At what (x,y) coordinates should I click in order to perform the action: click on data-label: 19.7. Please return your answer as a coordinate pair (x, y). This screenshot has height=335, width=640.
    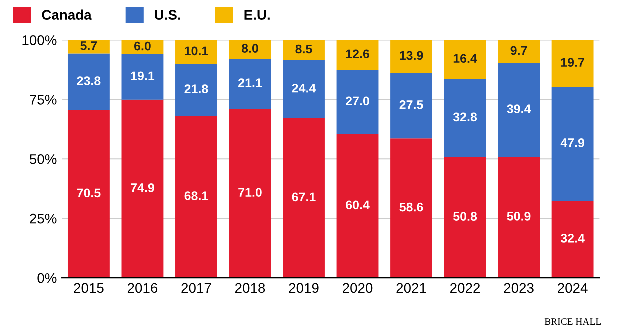
    Looking at the image, I should click on (572, 62).